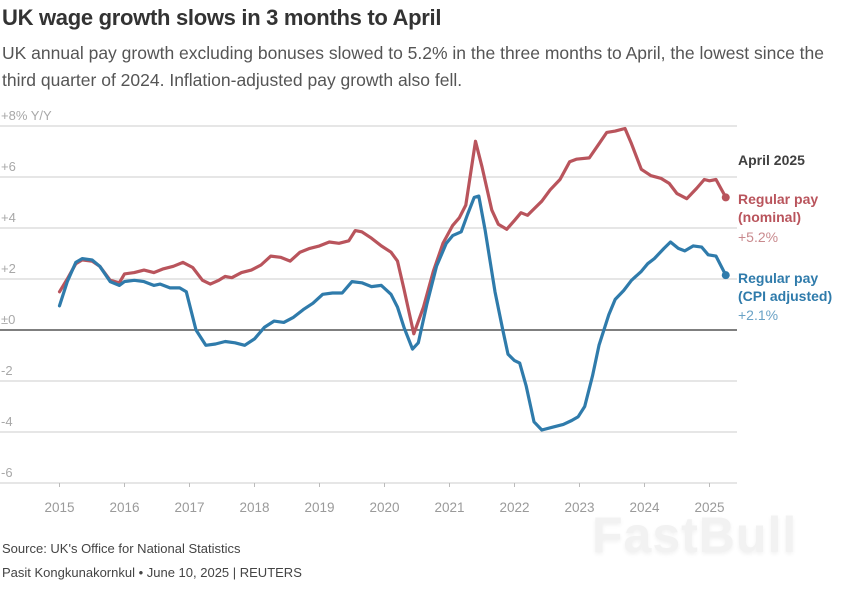 Image resolution: width=845 pixels, height=600 pixels. I want to click on y-tick-label: -2, so click(7, 370).